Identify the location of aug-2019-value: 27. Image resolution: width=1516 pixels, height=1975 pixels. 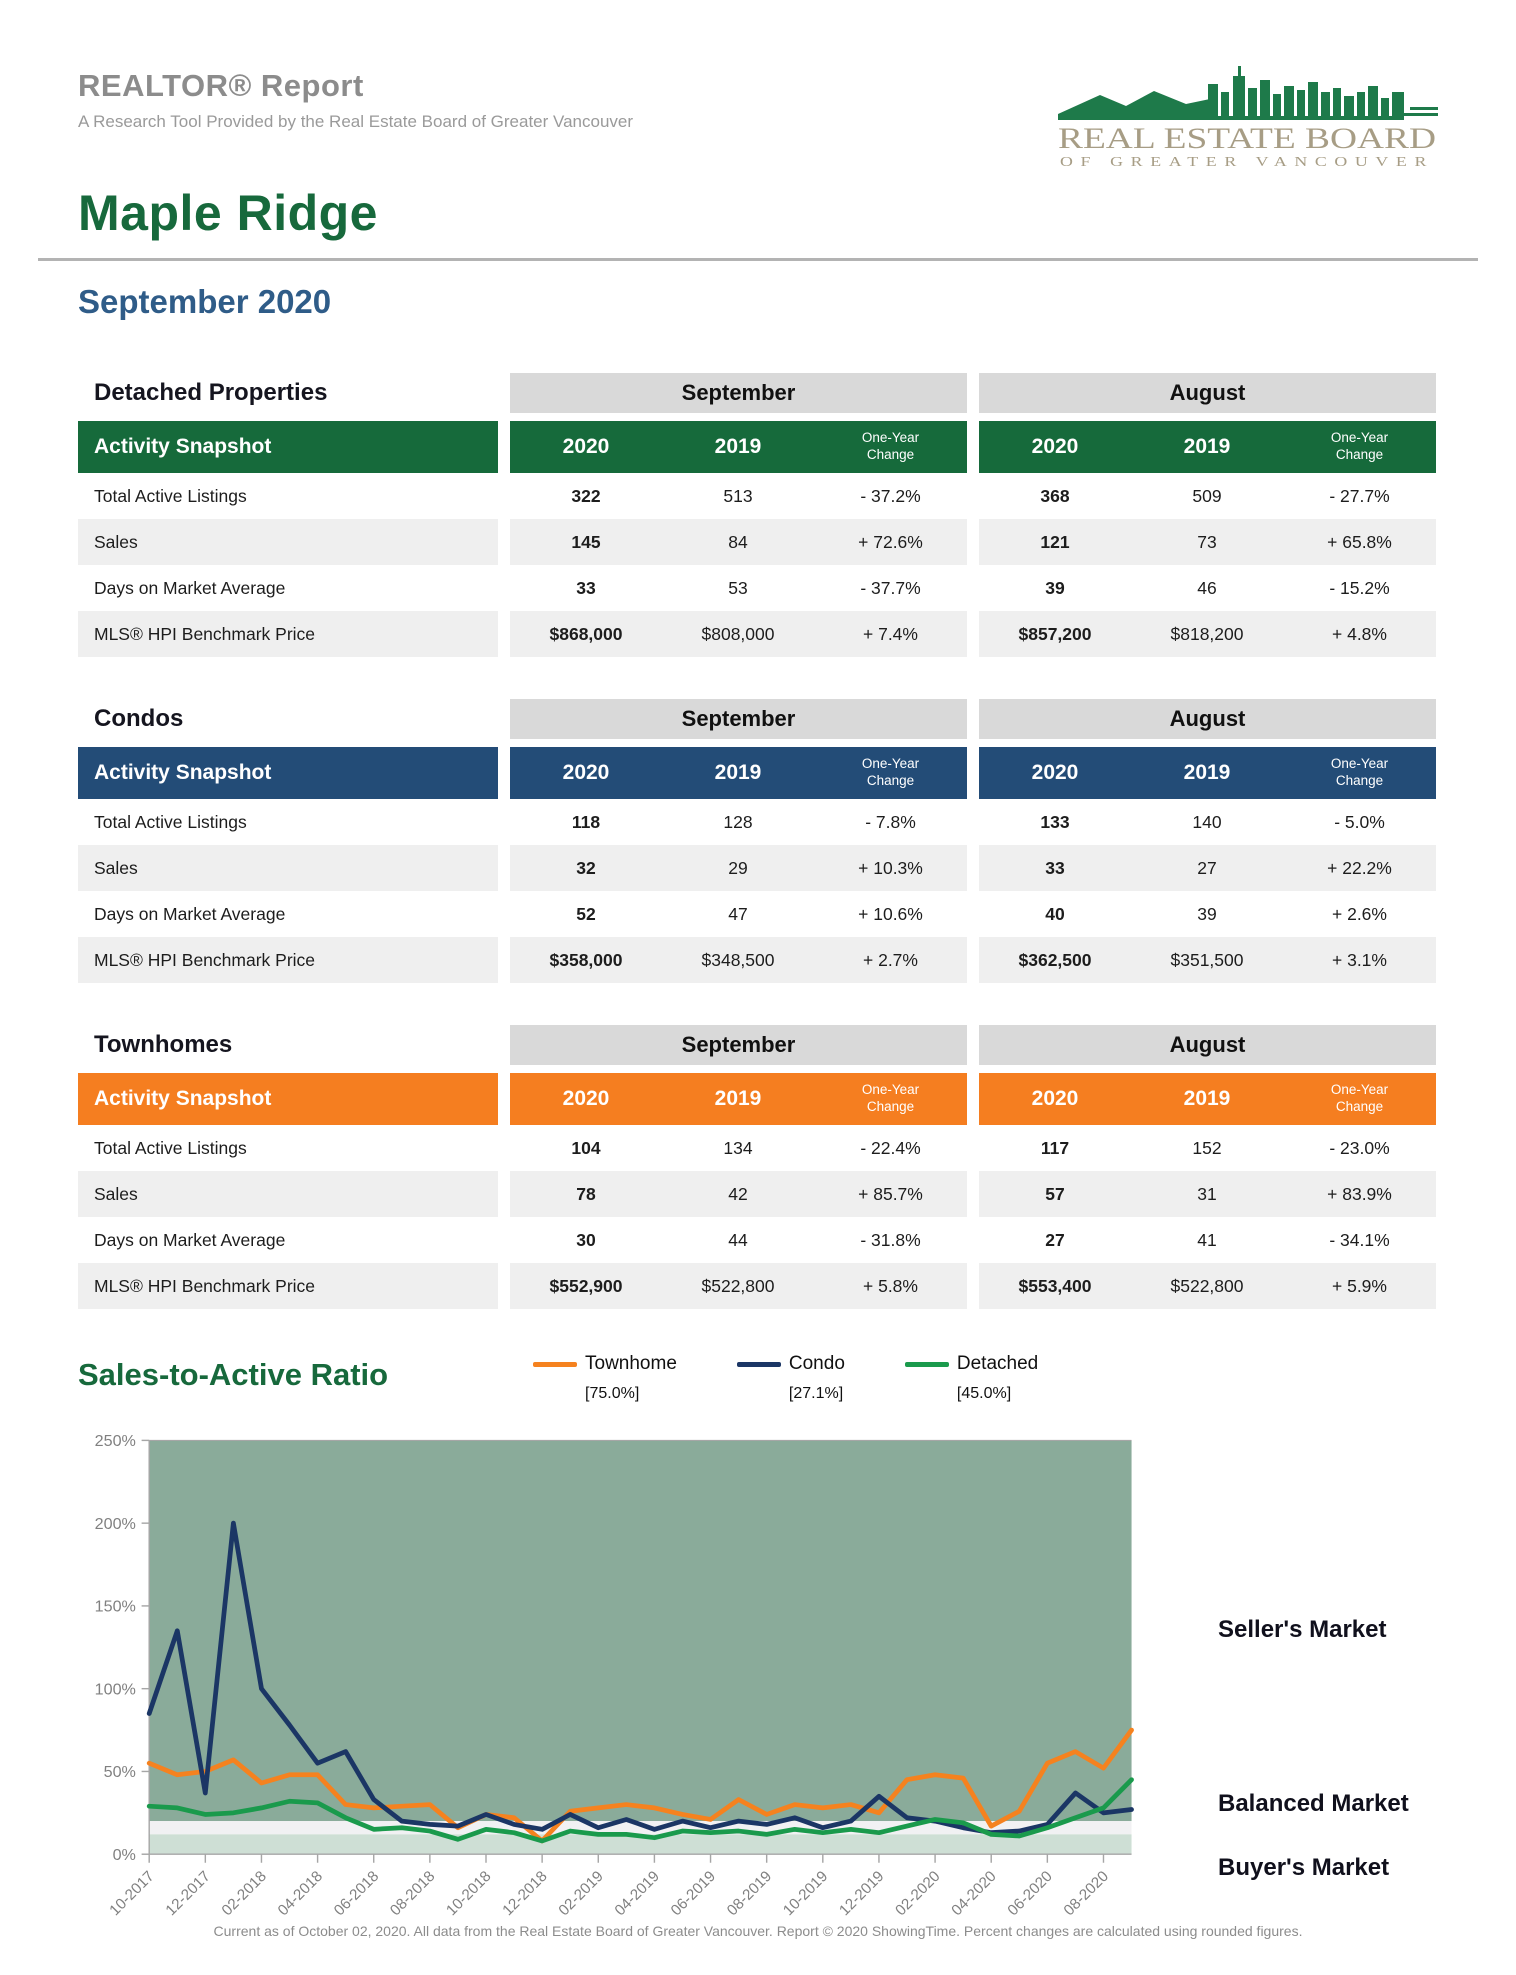
(1207, 868).